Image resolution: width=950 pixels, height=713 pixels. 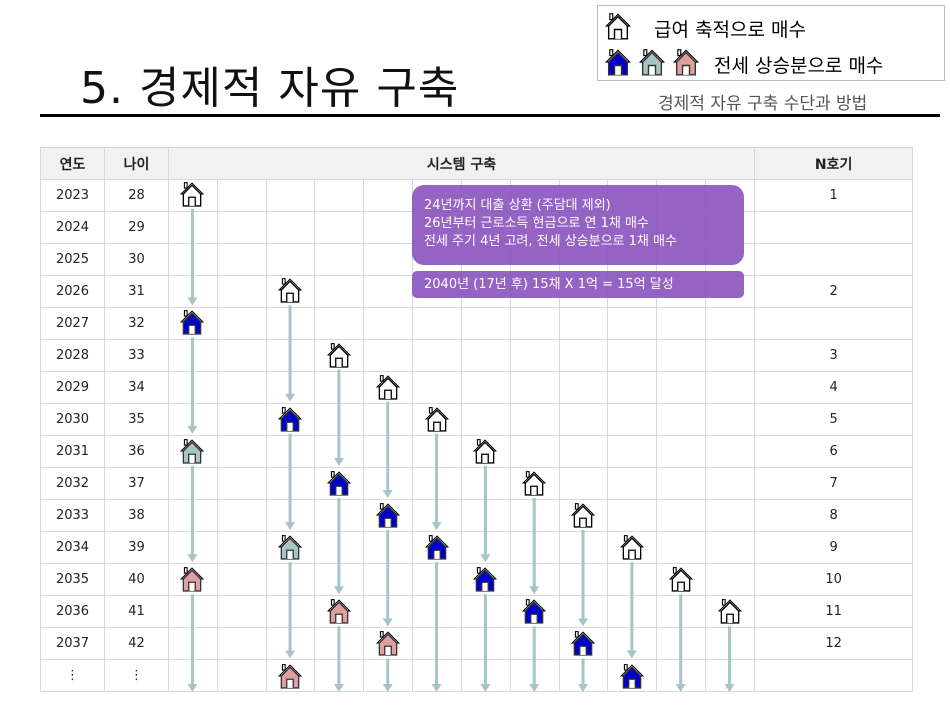 What do you see at coordinates (834, 483) in the screenshot?
I see `n-cell: 7` at bounding box center [834, 483].